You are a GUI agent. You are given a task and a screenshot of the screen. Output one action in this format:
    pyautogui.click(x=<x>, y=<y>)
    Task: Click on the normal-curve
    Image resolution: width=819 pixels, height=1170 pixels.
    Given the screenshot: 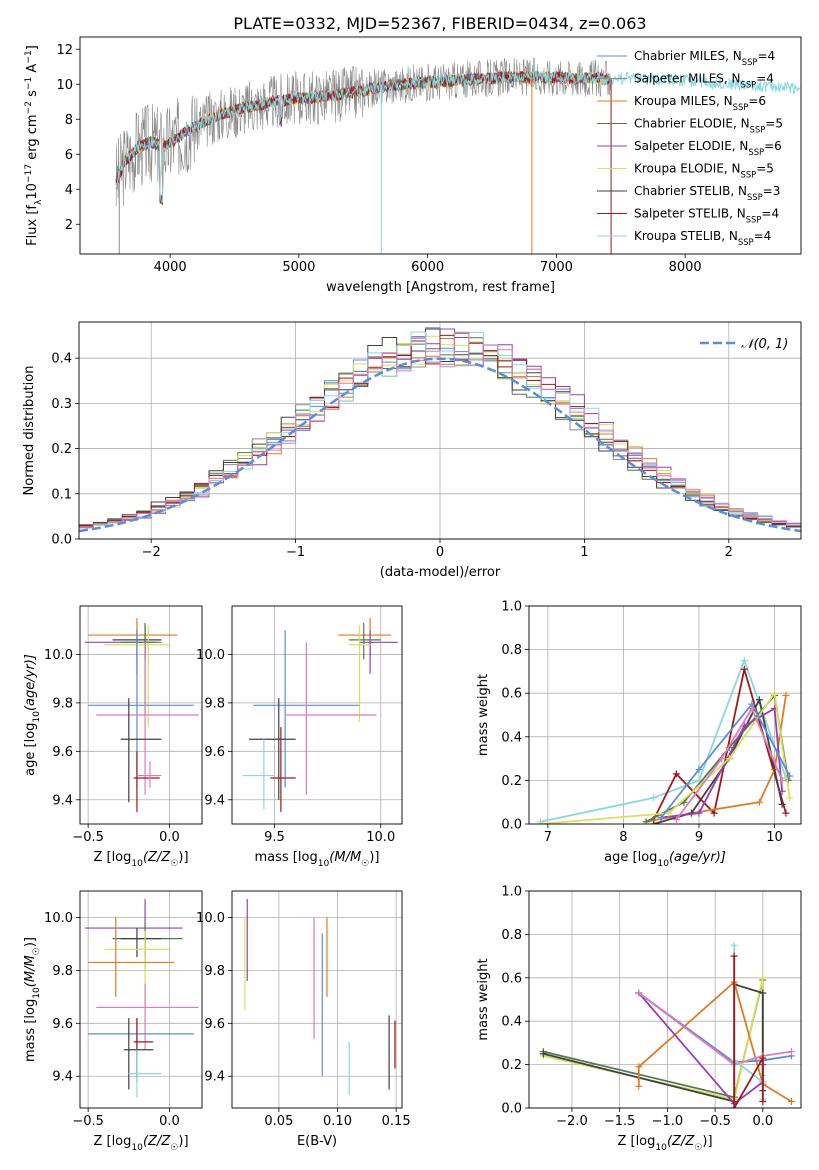 What is the action you would take?
    pyautogui.click(x=440, y=445)
    